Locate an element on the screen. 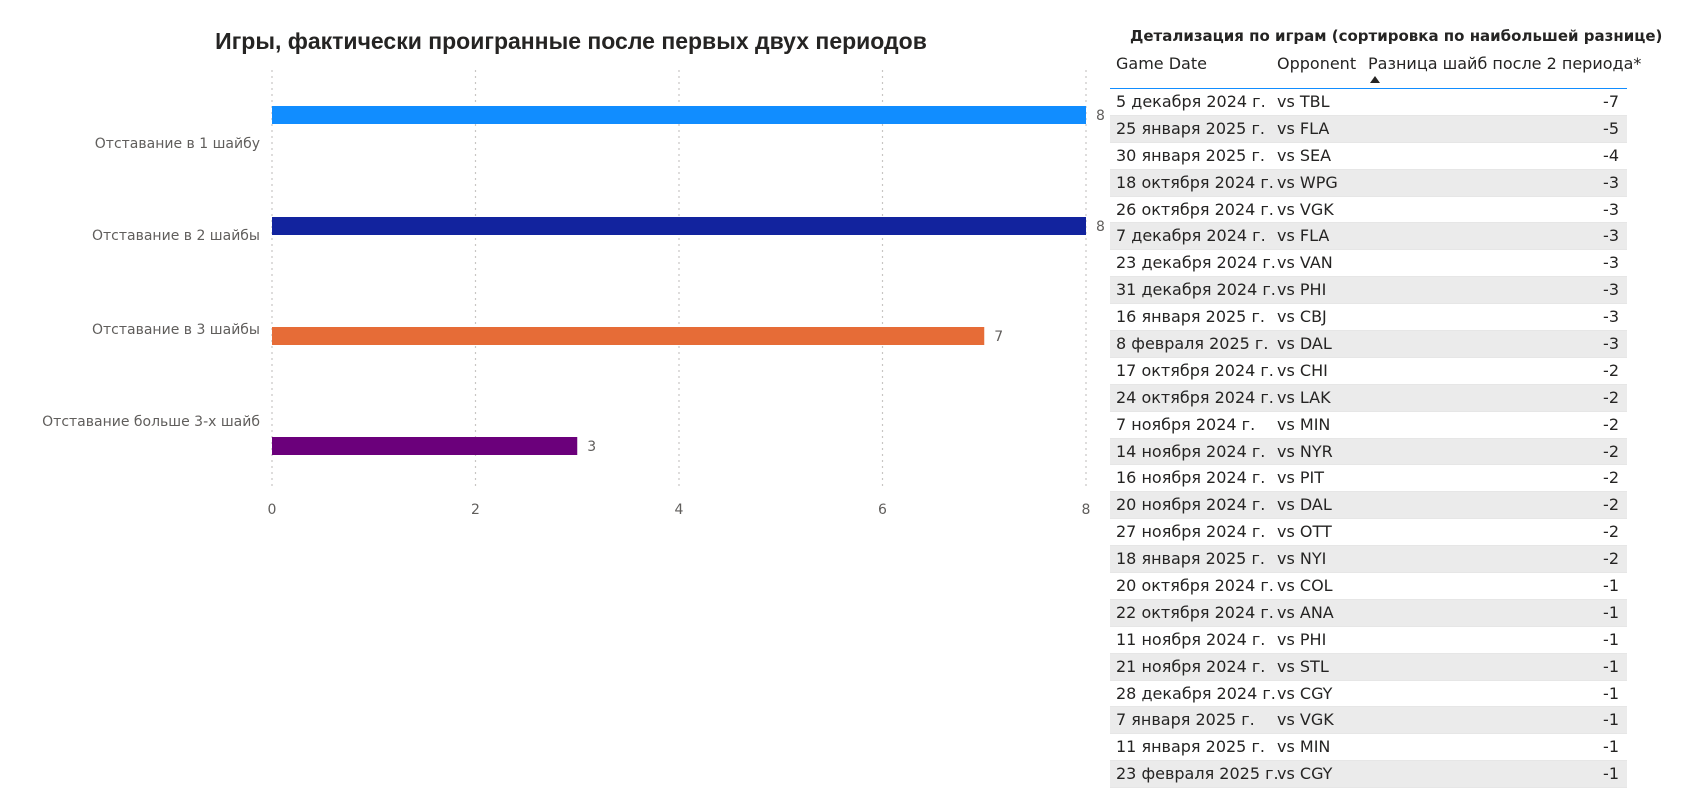 The width and height of the screenshot is (1681, 792). cell-game-date: 11 января 2025 г. is located at coordinates (1190, 747).